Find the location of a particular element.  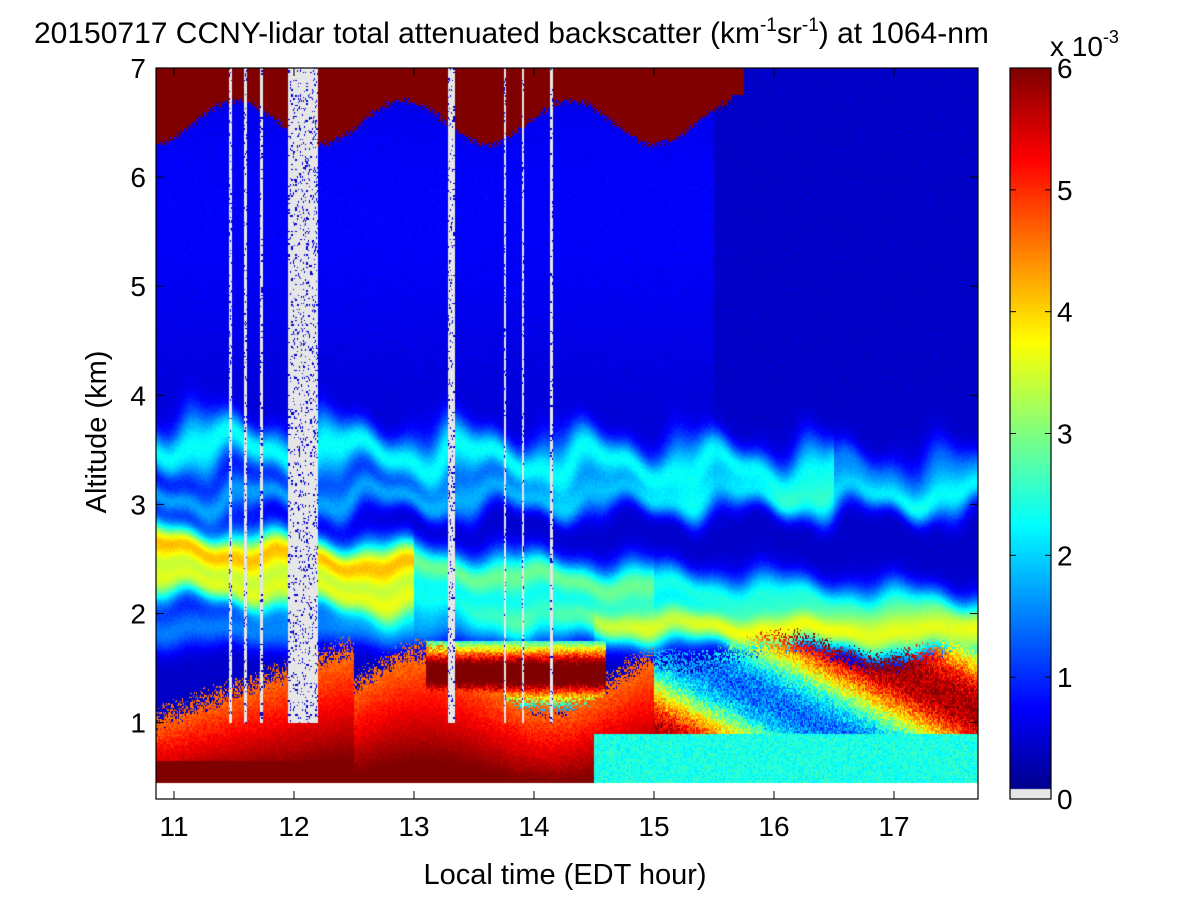

y-tick-label: 1 is located at coordinates (138, 723).